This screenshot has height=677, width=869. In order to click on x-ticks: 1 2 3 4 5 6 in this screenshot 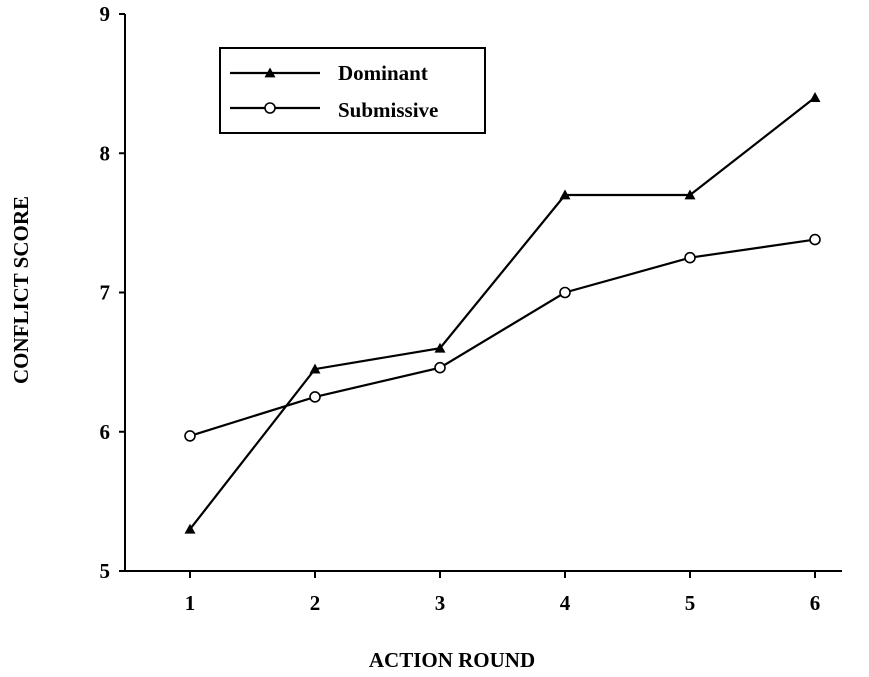, I will do `click(503, 593)`.